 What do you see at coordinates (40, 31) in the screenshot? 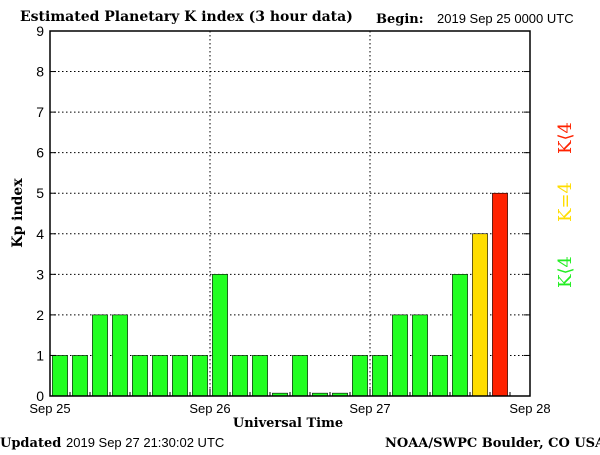
I see `y-tick-label: 9` at bounding box center [40, 31].